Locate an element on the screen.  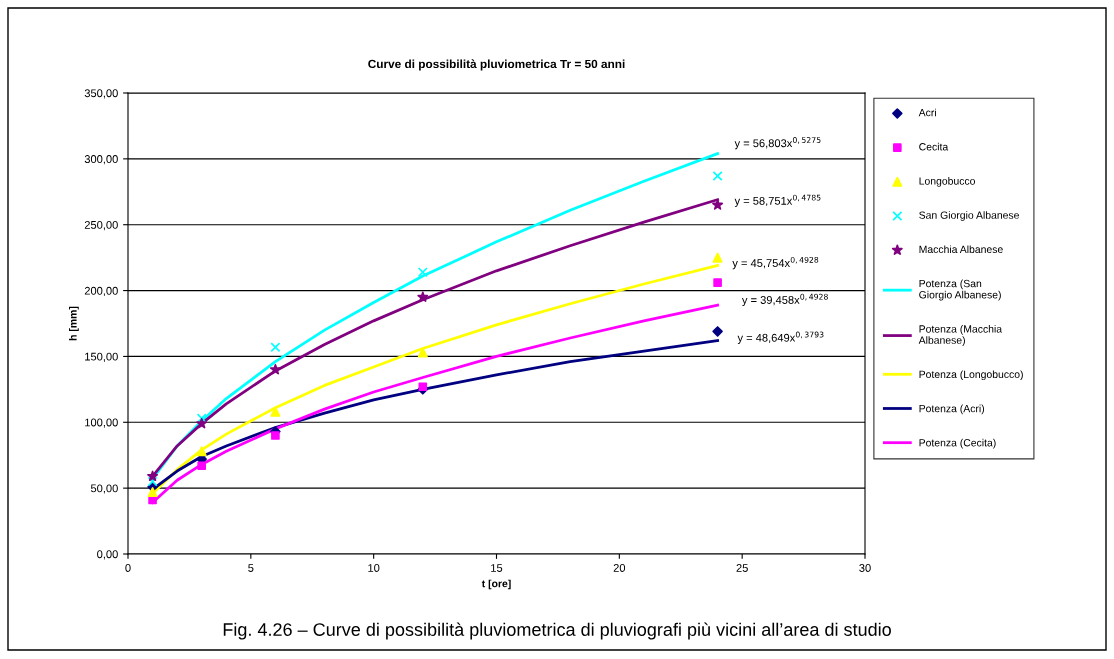
legend-label: Potenza (San Giorgio Albanese) is located at coordinates (960, 290).